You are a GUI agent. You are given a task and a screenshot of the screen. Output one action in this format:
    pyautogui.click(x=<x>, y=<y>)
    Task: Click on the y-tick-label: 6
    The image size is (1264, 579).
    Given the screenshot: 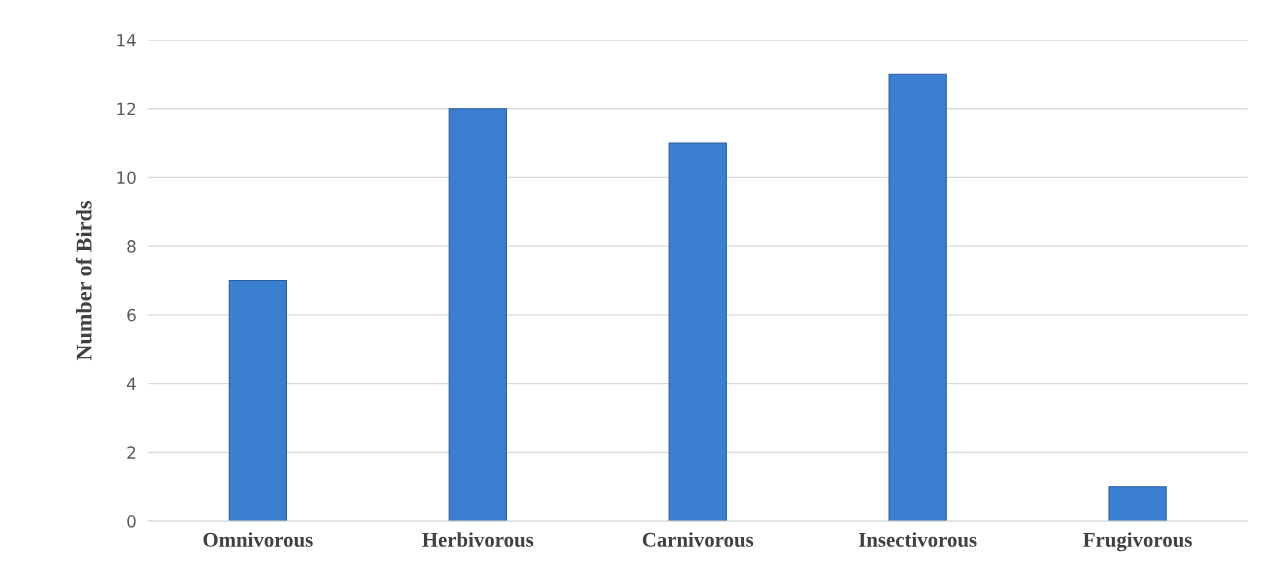 What is the action you would take?
    pyautogui.click(x=131, y=315)
    